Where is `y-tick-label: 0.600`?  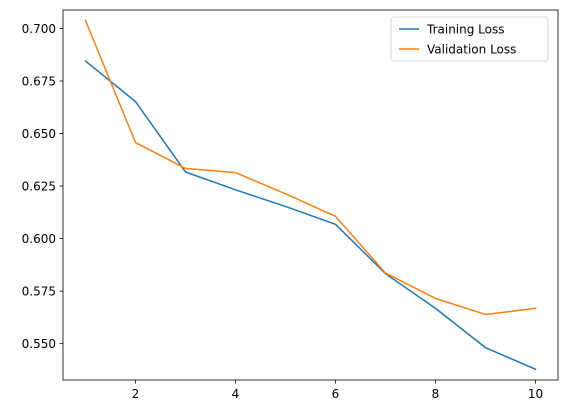
y-tick-label: 0.600 is located at coordinates (39, 239).